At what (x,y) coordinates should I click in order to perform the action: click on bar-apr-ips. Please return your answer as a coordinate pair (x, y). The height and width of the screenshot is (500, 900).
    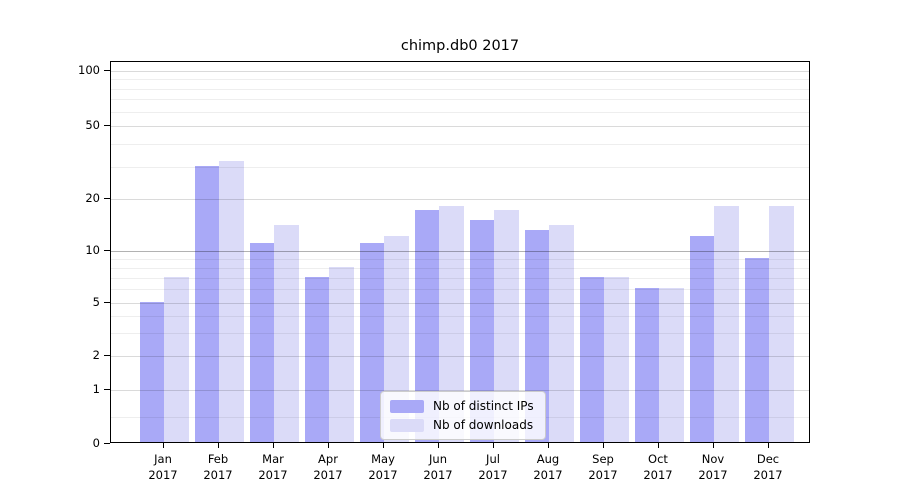
    Looking at the image, I should click on (316, 359).